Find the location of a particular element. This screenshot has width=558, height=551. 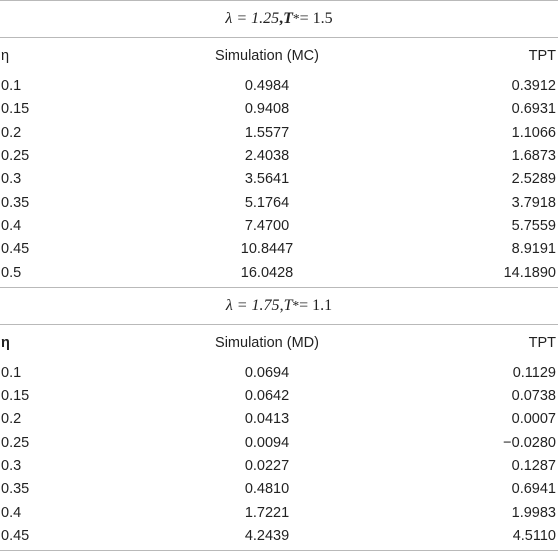

section-1-t-symbol: T is located at coordinates (288, 18).